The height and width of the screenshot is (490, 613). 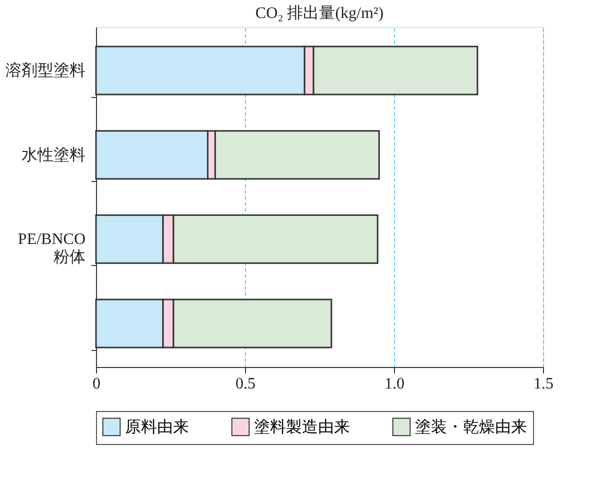 I want to click on x-tick-label: 1.5, so click(x=544, y=384).